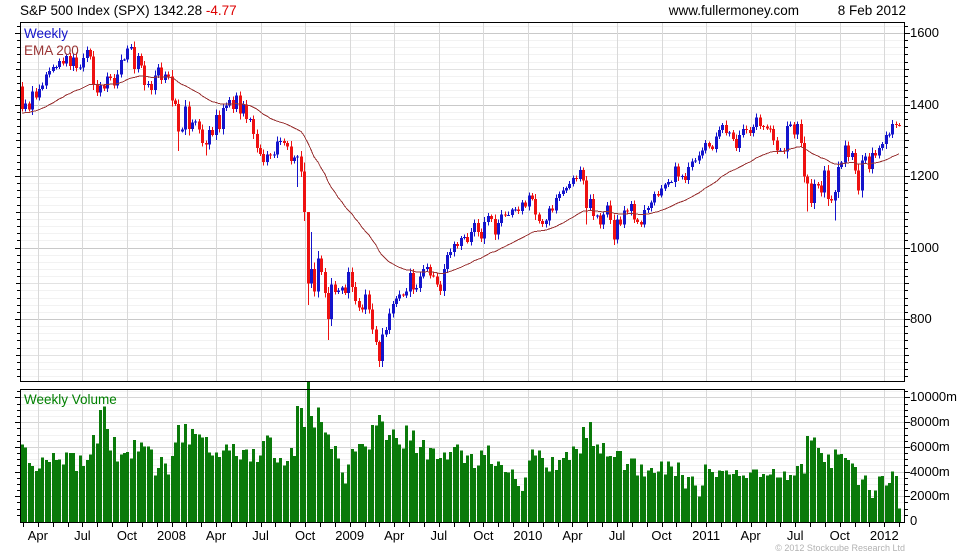  Describe the element at coordinates (528, 535) in the screenshot. I see `x-axis-label: 2010` at that location.